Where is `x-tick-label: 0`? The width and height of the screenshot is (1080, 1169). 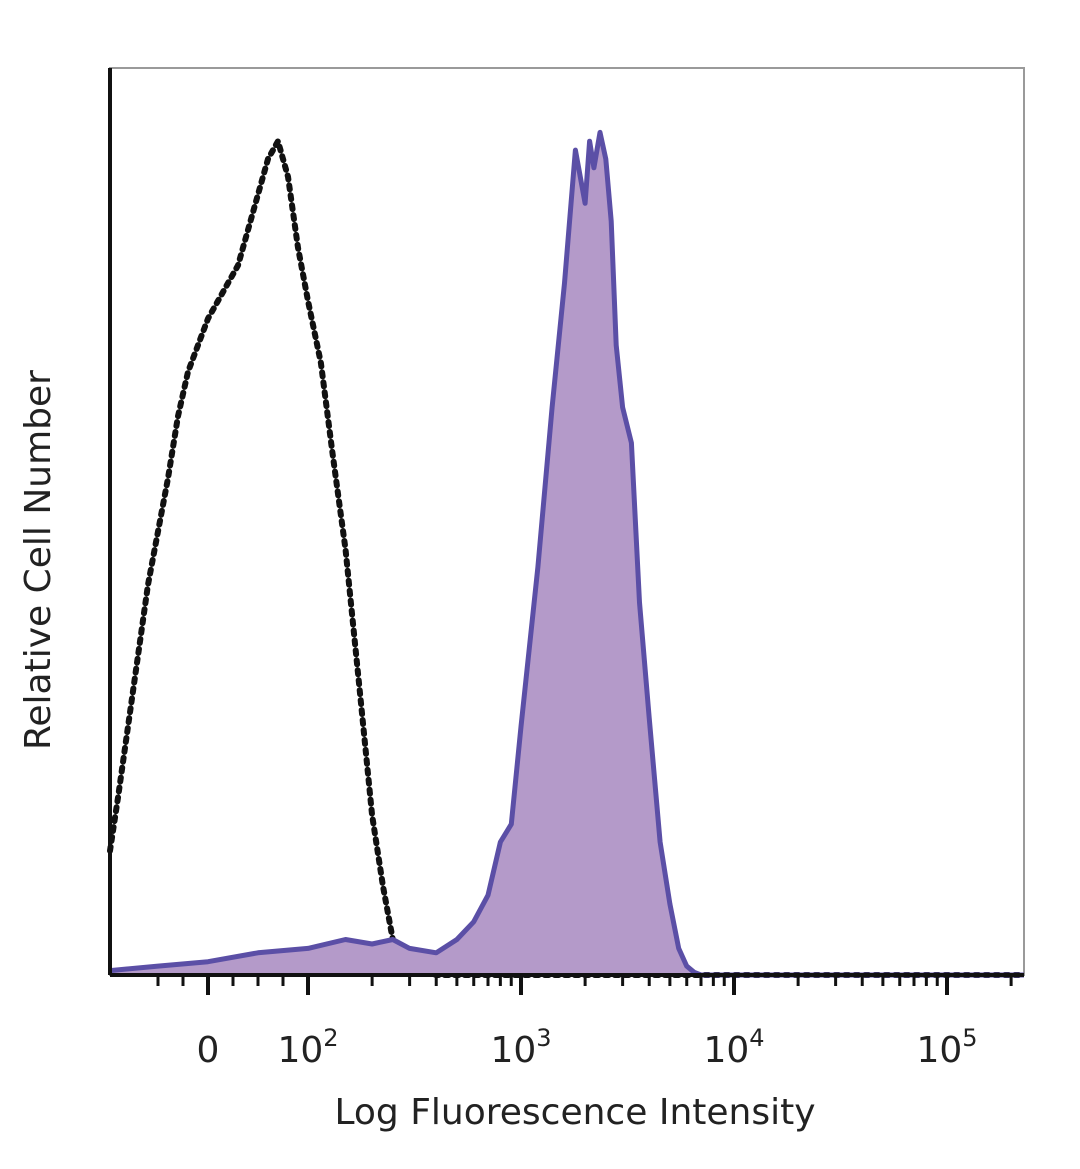
x-tick-label: 0 is located at coordinates (208, 1050).